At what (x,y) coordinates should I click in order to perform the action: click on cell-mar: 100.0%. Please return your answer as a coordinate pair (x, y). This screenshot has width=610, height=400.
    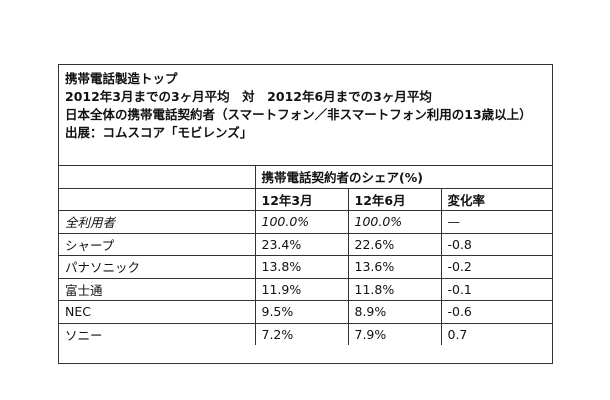
    Looking at the image, I should click on (301, 222).